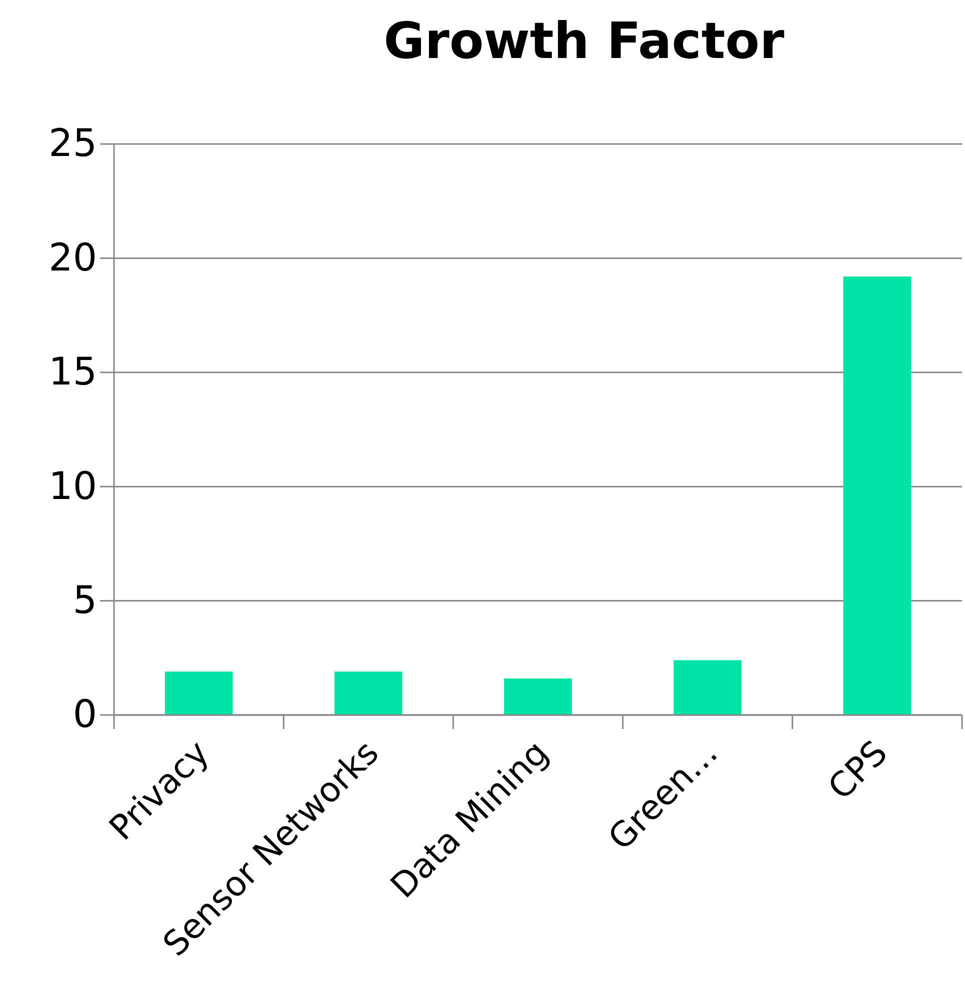  I want to click on chart-title: Growth Factor, so click(584, 41).